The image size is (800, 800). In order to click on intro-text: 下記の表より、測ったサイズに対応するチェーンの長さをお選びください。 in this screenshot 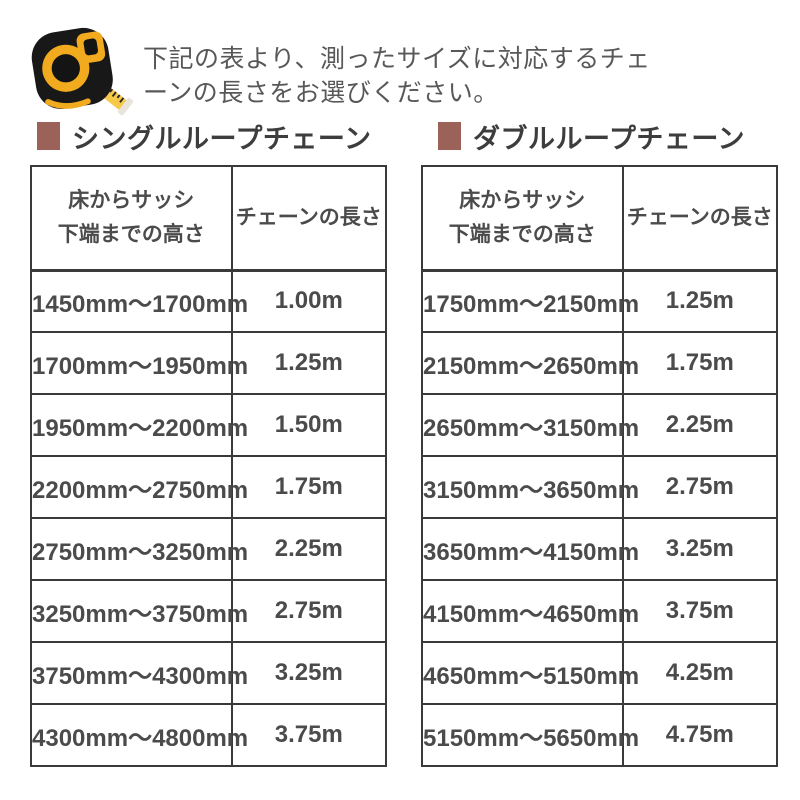, I will do `click(397, 76)`.